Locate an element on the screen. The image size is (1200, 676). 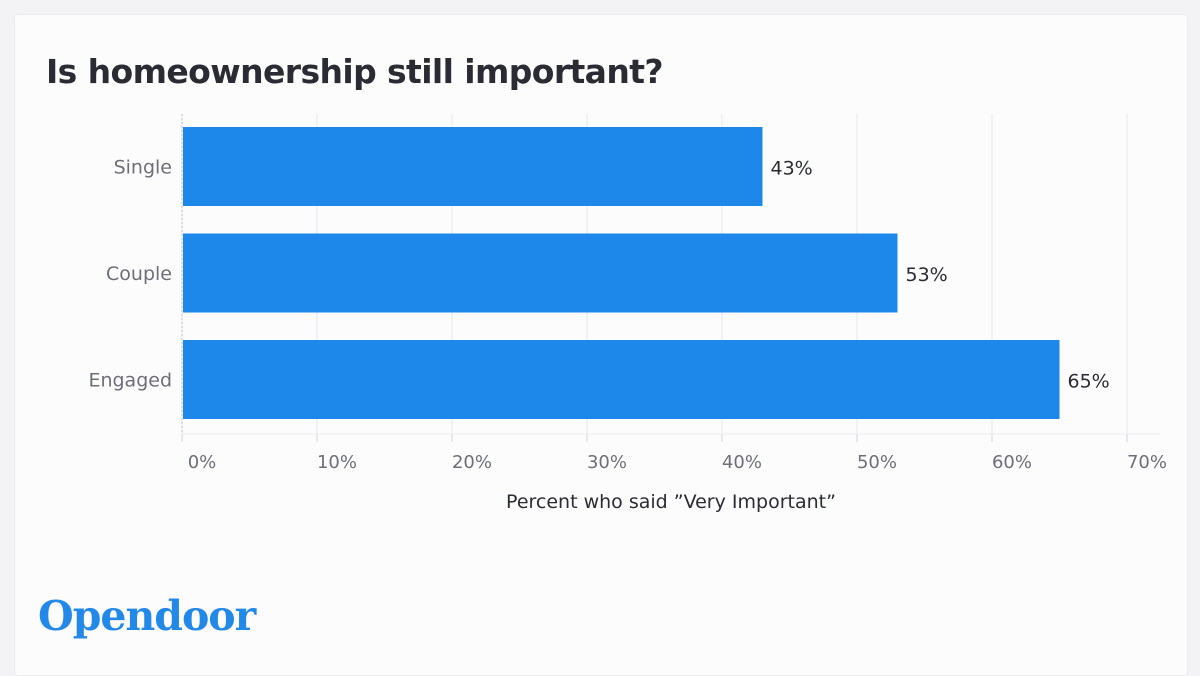
y-category-label: Single is located at coordinates (143, 168).